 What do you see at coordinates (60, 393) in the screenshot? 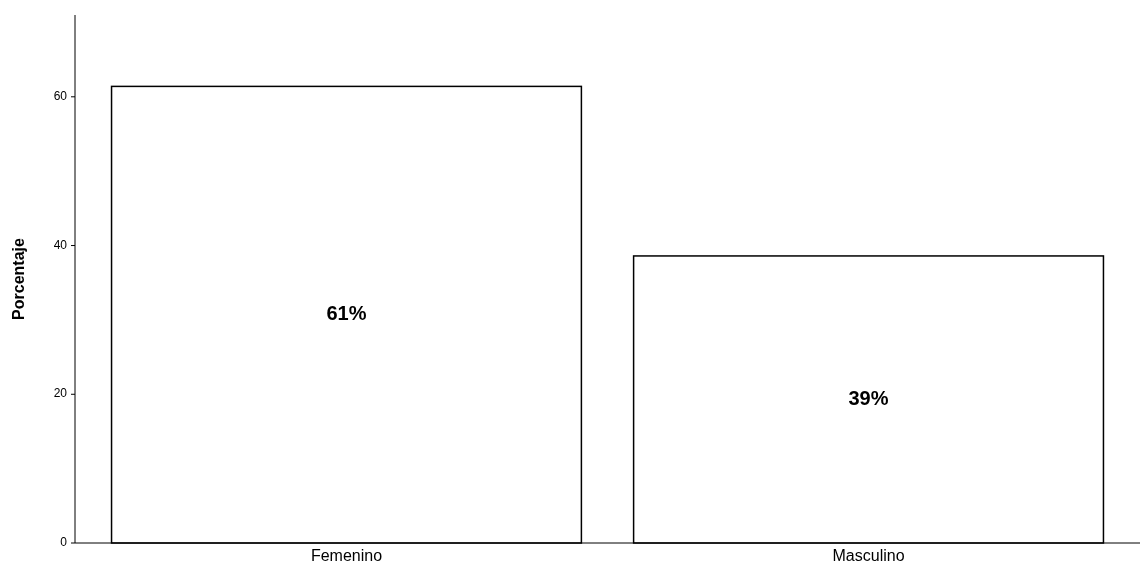
I see `y-tick-label: 20` at bounding box center [60, 393].